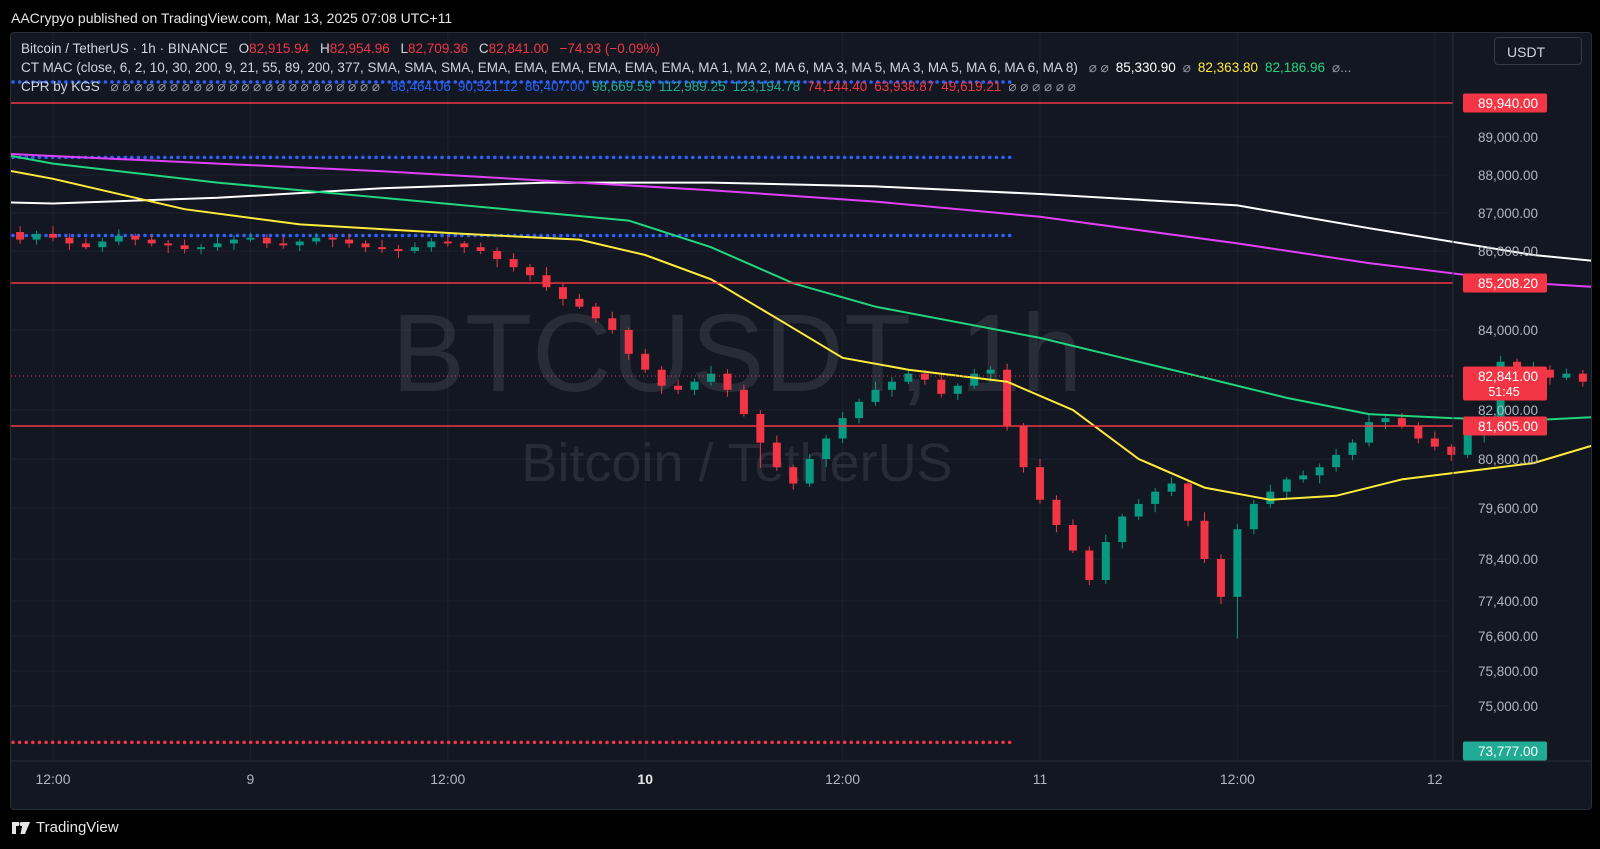 The height and width of the screenshot is (849, 1600). What do you see at coordinates (1508, 251) in the screenshot?
I see `price-tick-label: 86,000.00` at bounding box center [1508, 251].